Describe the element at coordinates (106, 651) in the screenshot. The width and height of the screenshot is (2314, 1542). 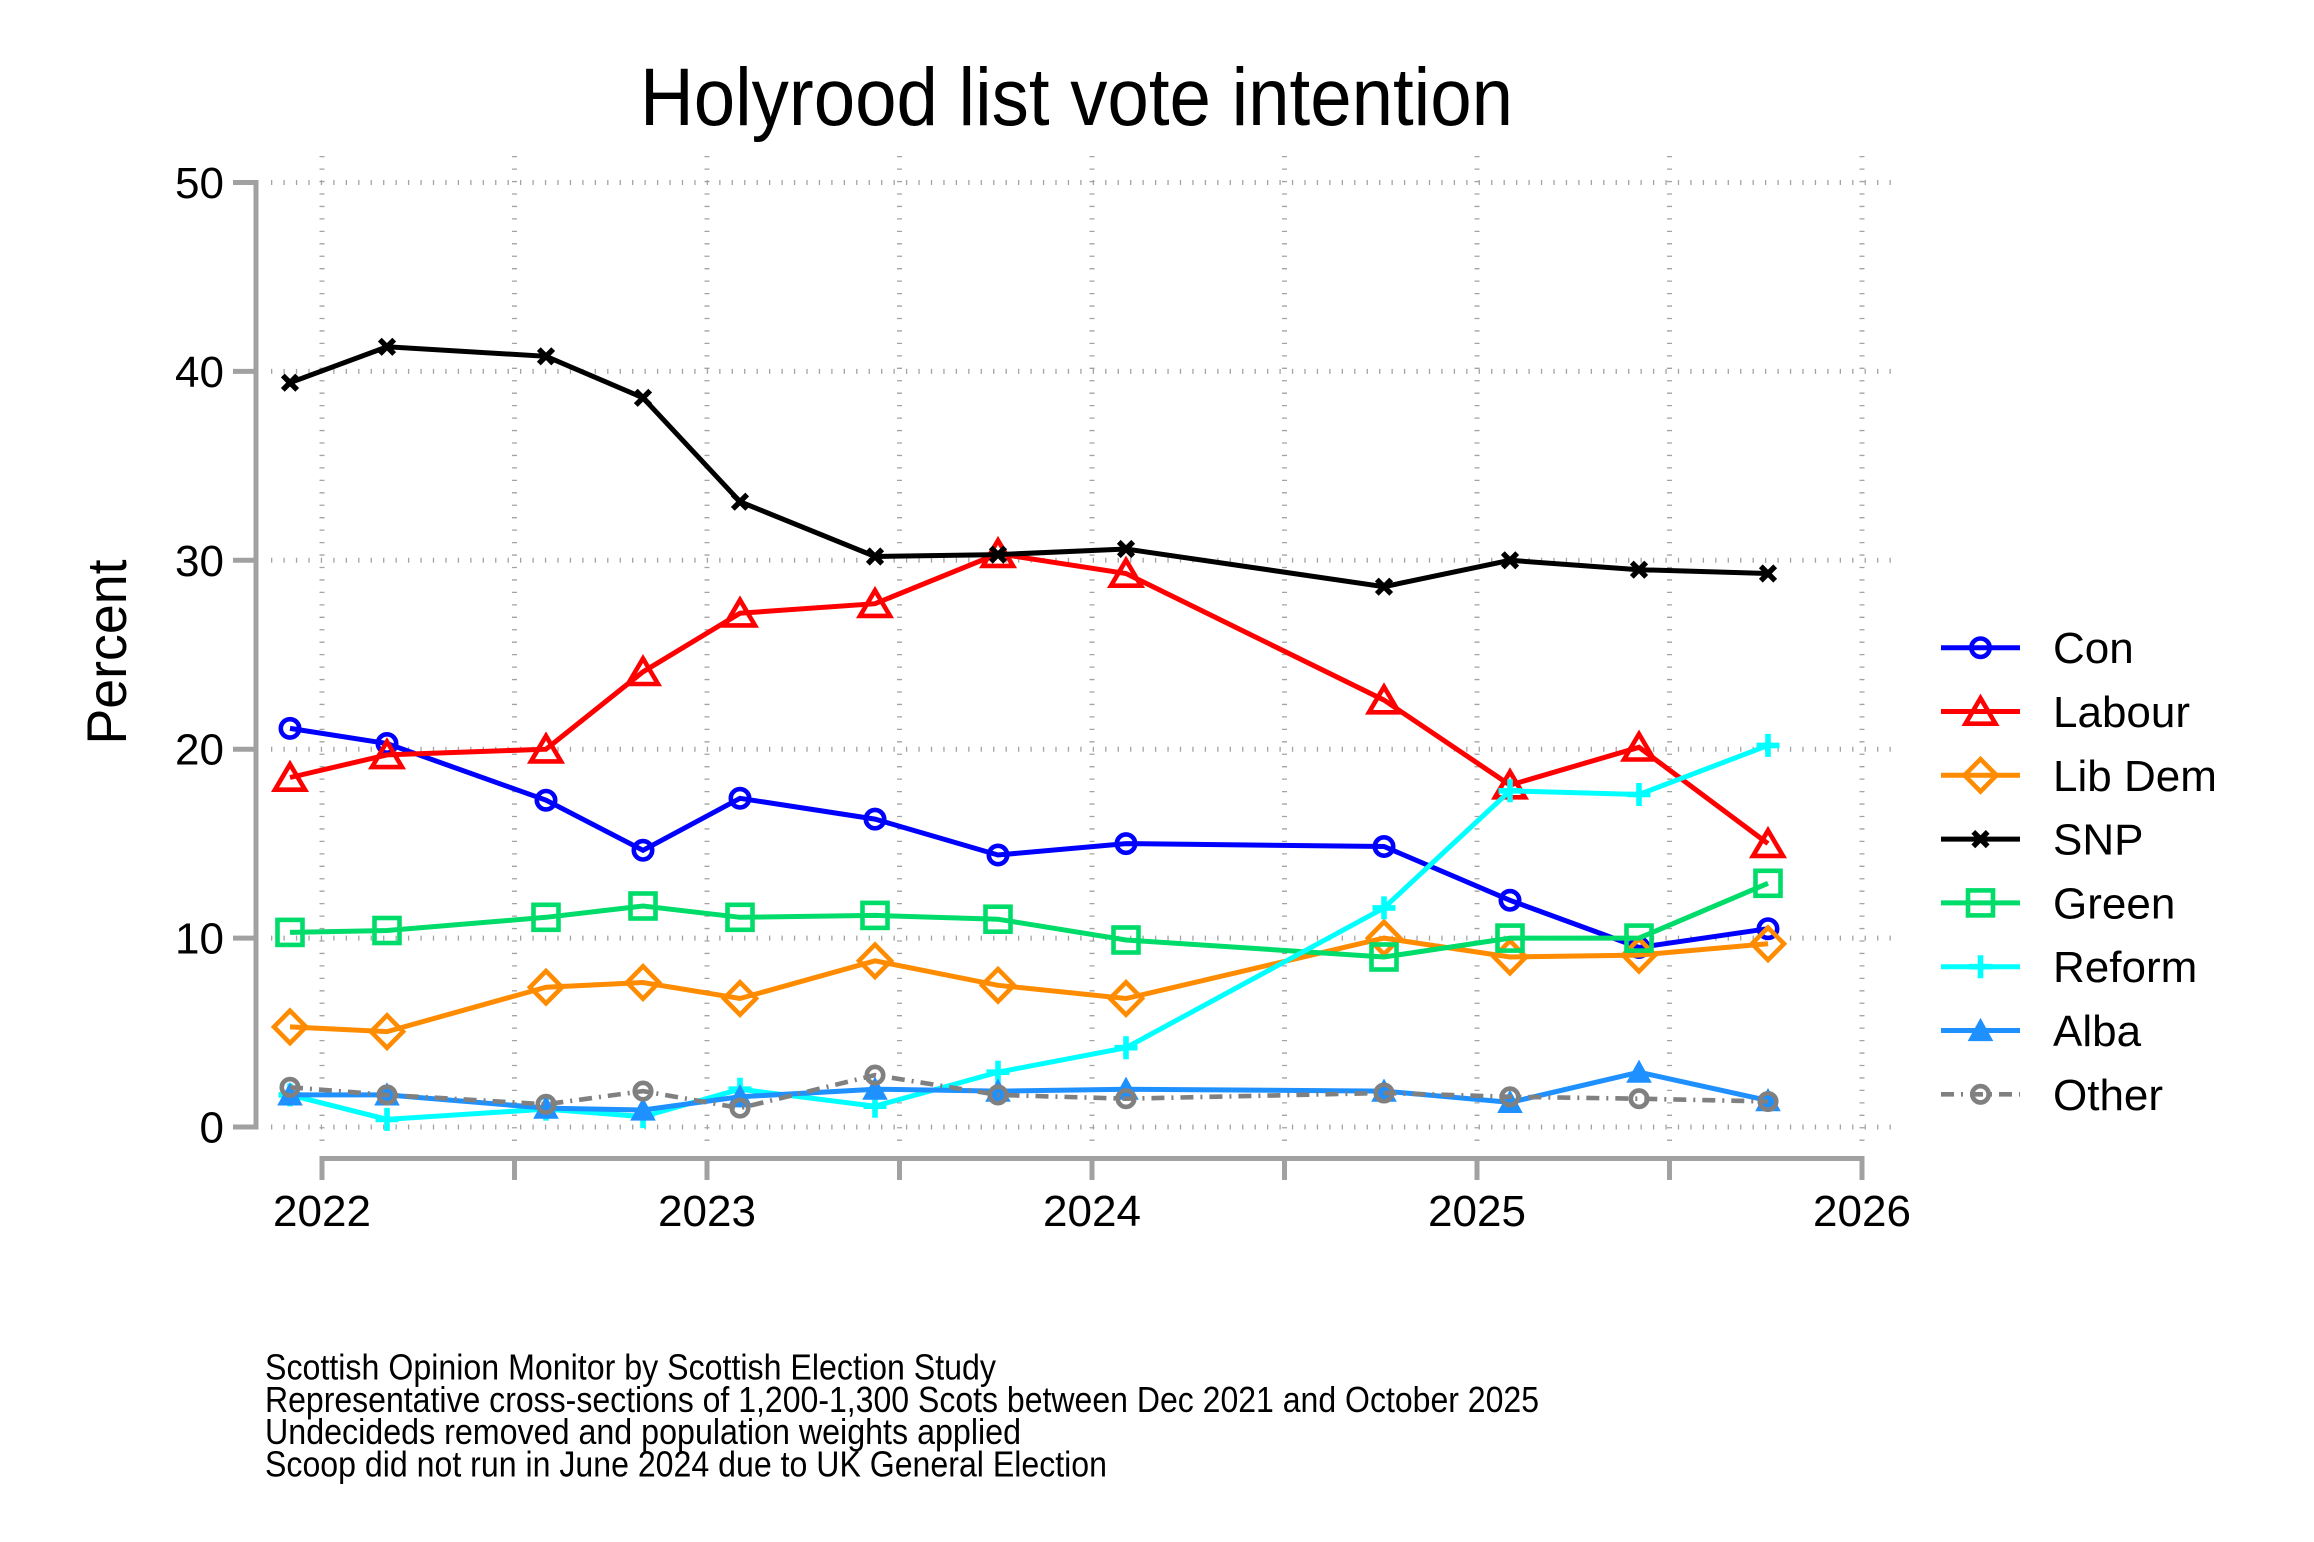
I see `svg-text: Percent` at that location.